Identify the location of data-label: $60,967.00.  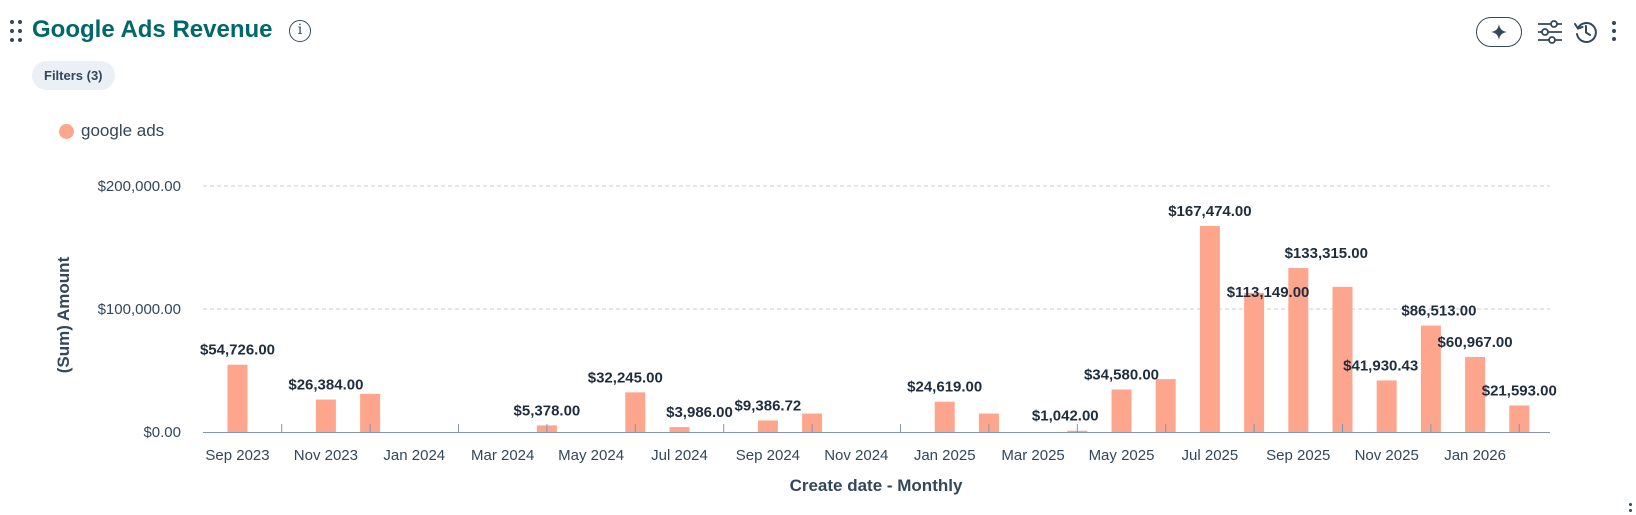
(1475, 342).